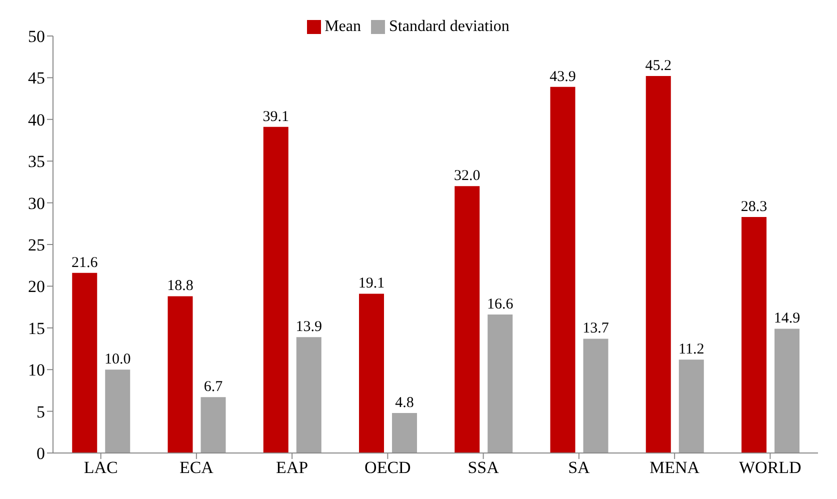 This screenshot has width=837, height=499. I want to click on data-label: 18.8, so click(180, 286).